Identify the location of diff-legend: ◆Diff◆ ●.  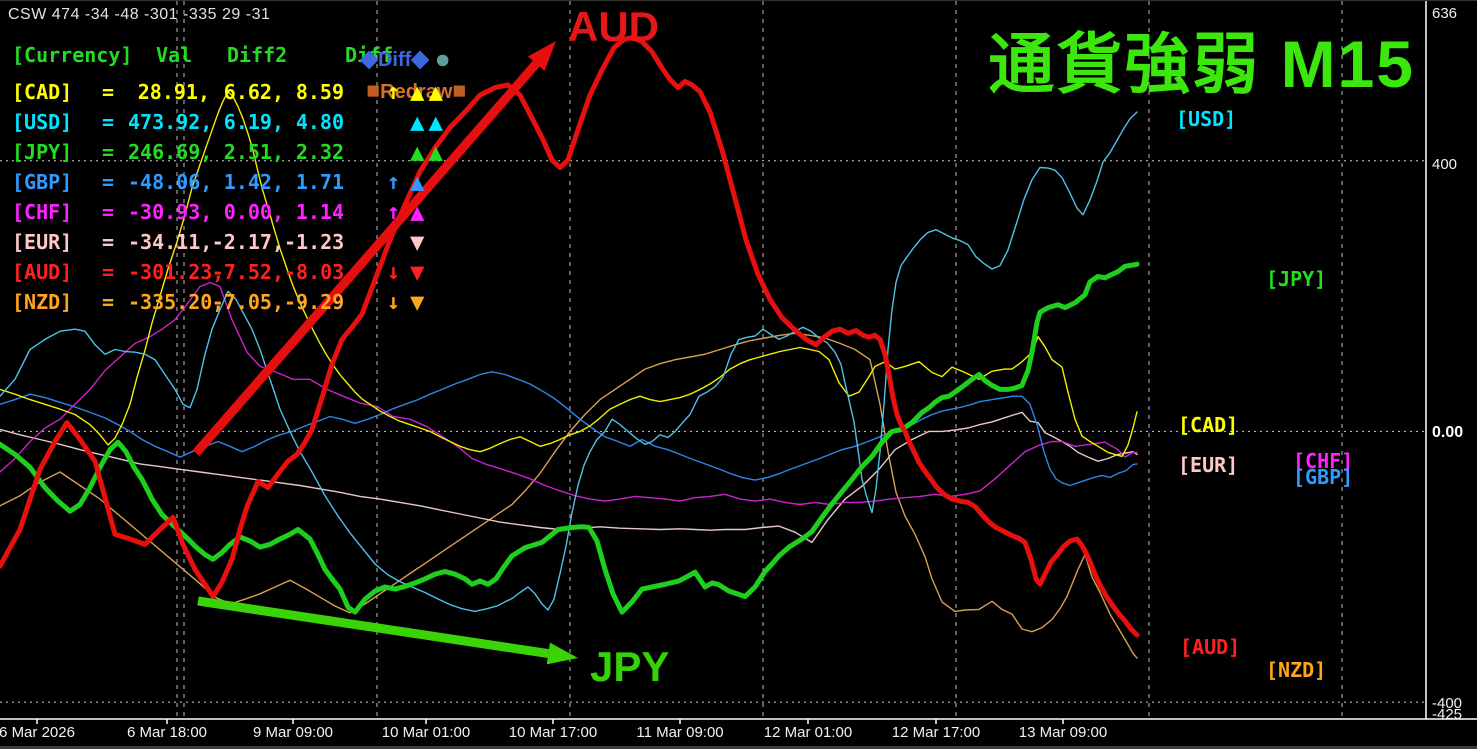
(394, 59).